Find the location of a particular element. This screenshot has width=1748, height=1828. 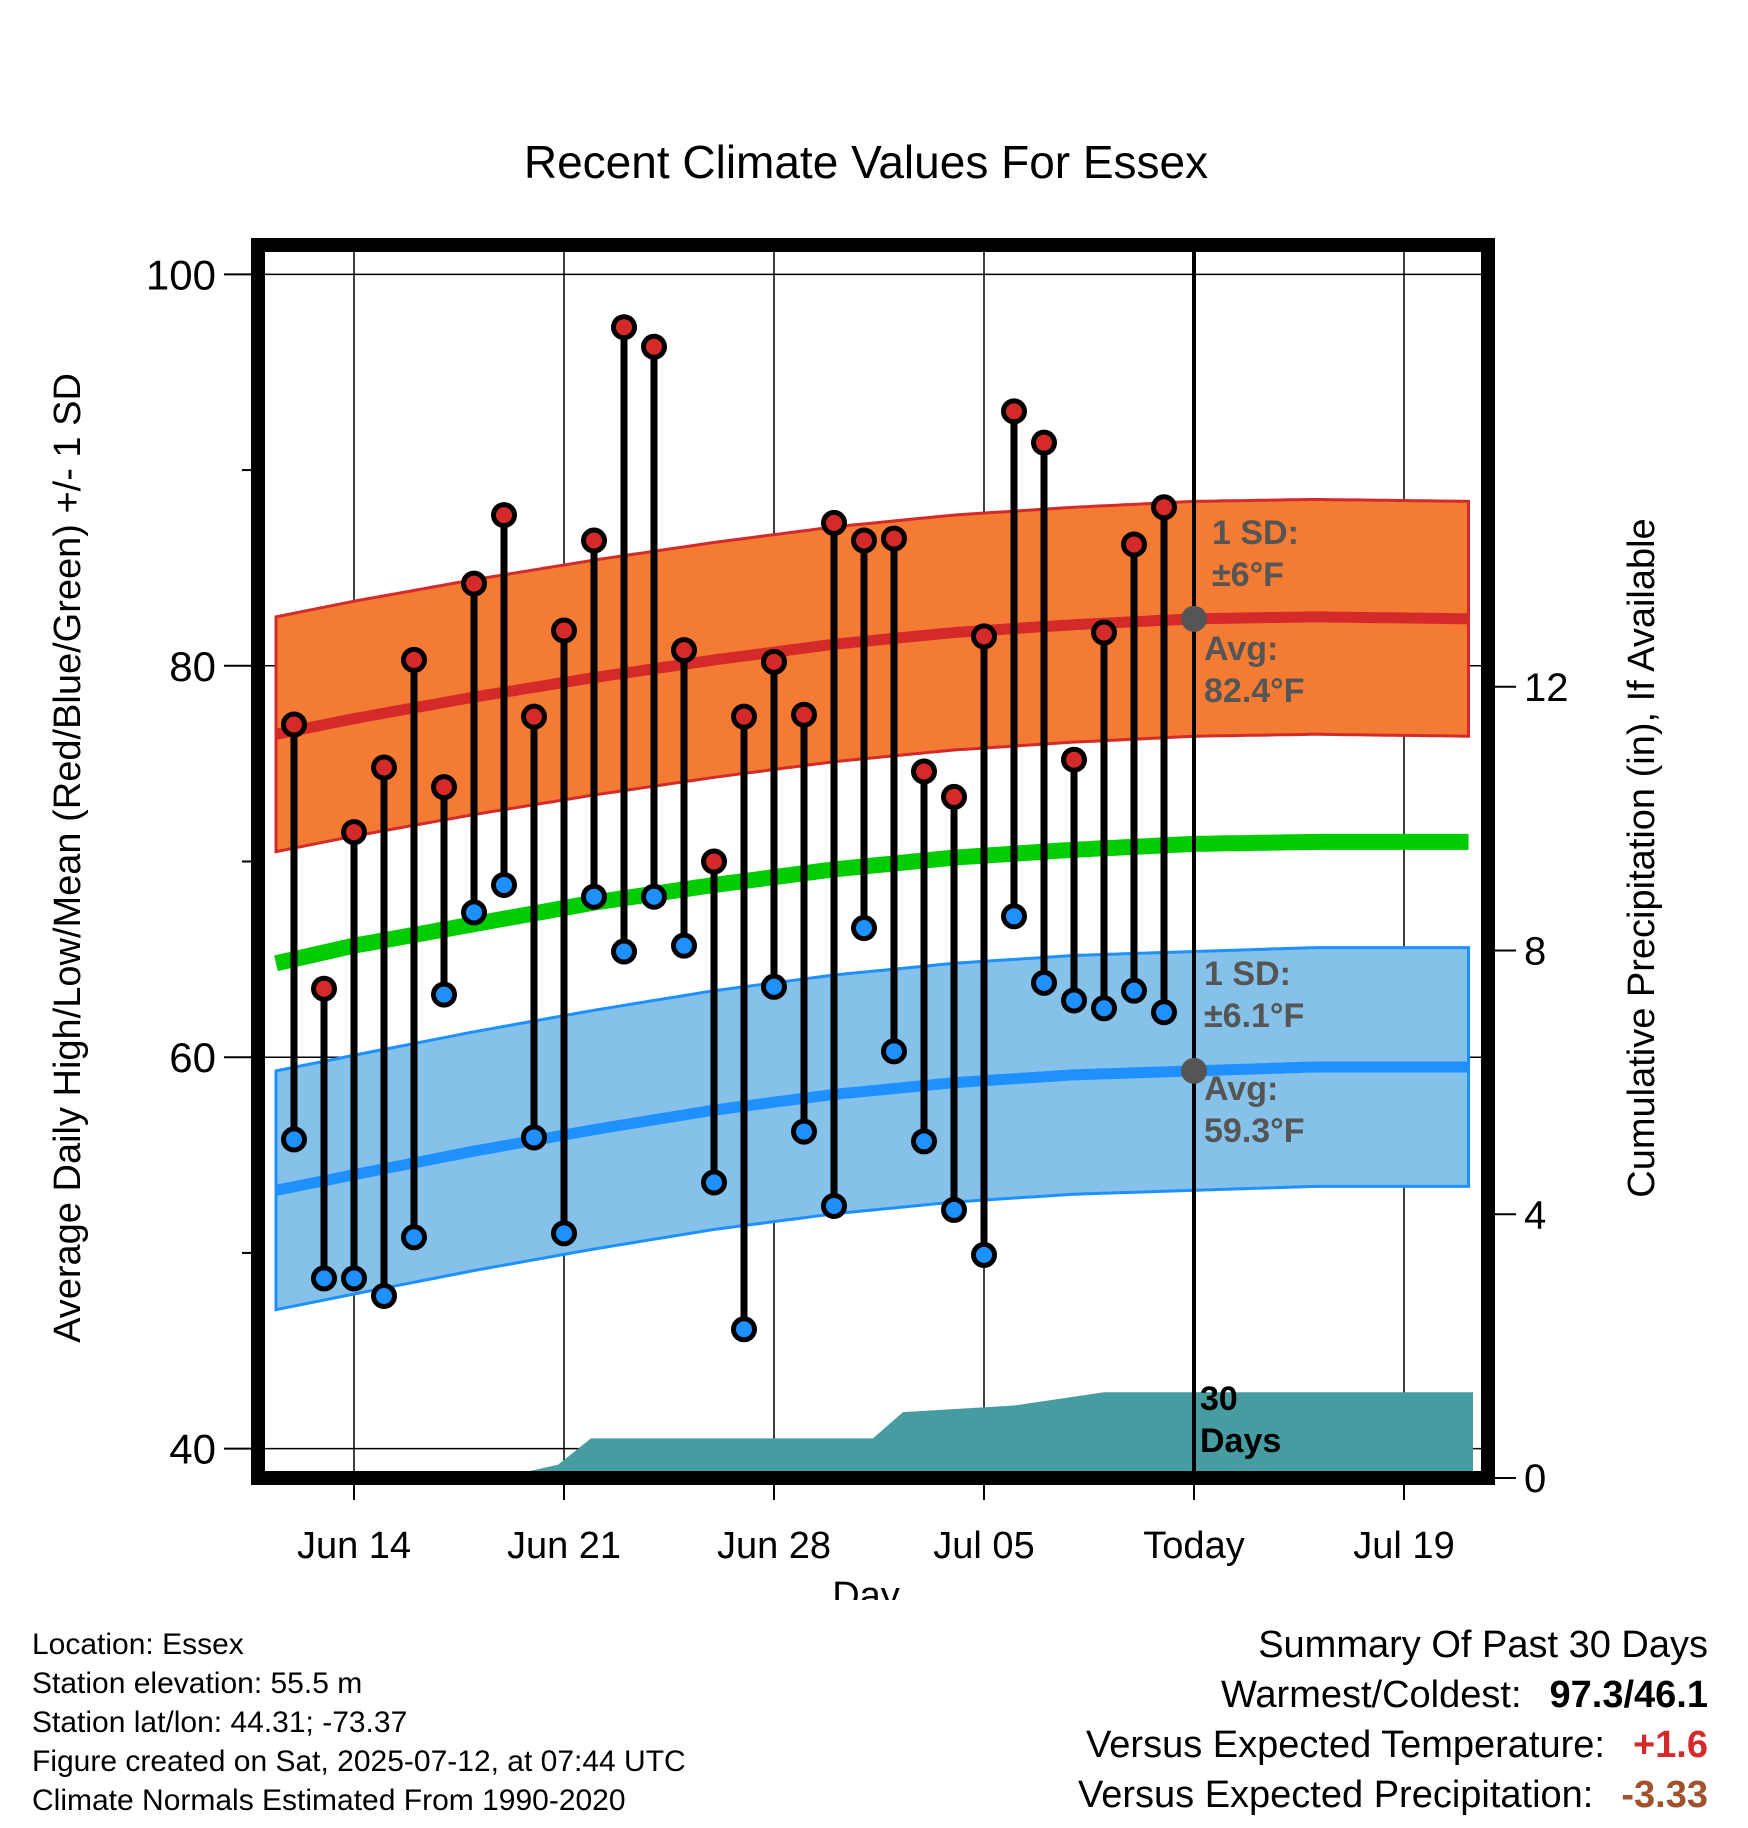

low-sd-annotation: 1 SD: is located at coordinates (1247, 974).